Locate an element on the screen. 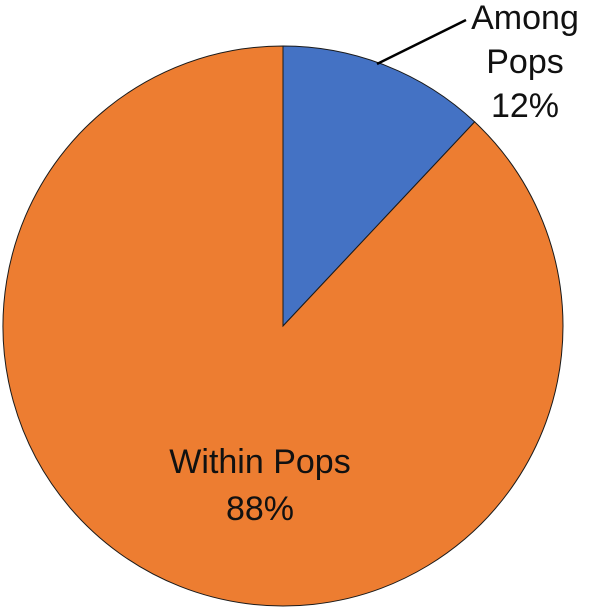  within-pops-percent-label: 88% is located at coordinates (260, 509).